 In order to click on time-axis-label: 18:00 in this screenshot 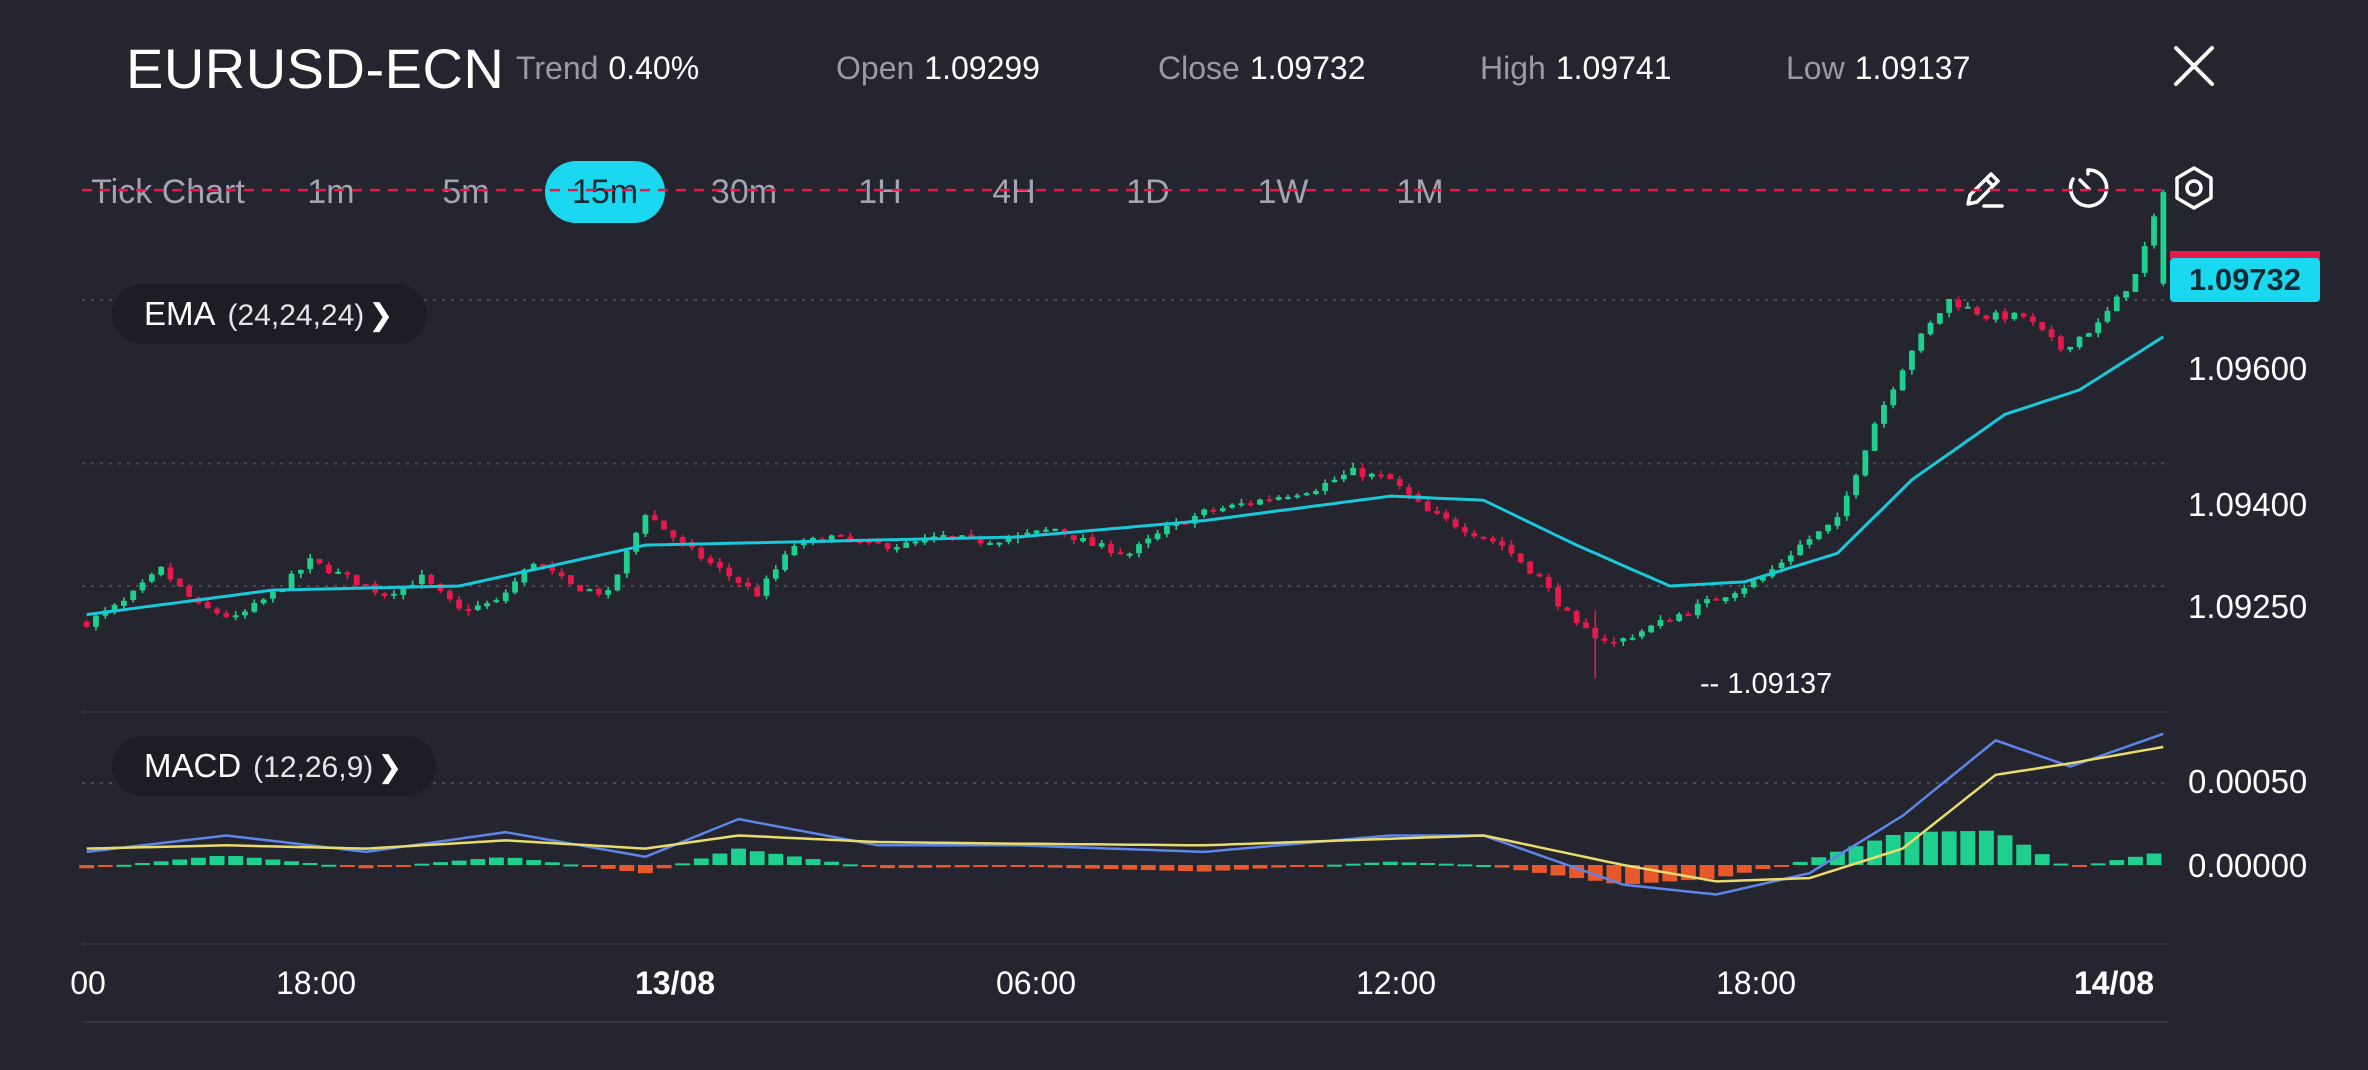, I will do `click(1756, 983)`.